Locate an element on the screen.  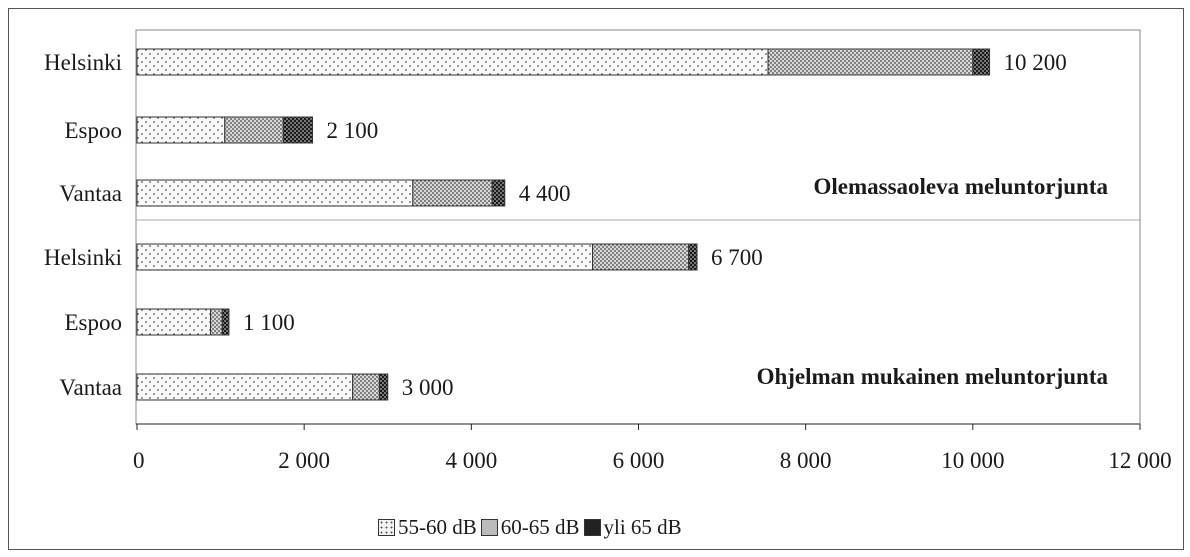
x-tick-label: 2 000 is located at coordinates (304, 460).